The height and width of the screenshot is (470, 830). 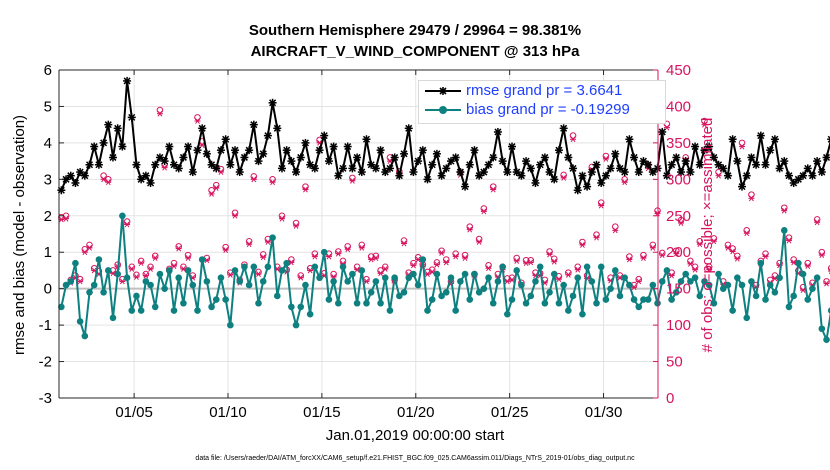 What do you see at coordinates (707, 235) in the screenshot?
I see `y-axis-label-right: # of obs: o=possible; ×=assimilated` at bounding box center [707, 235].